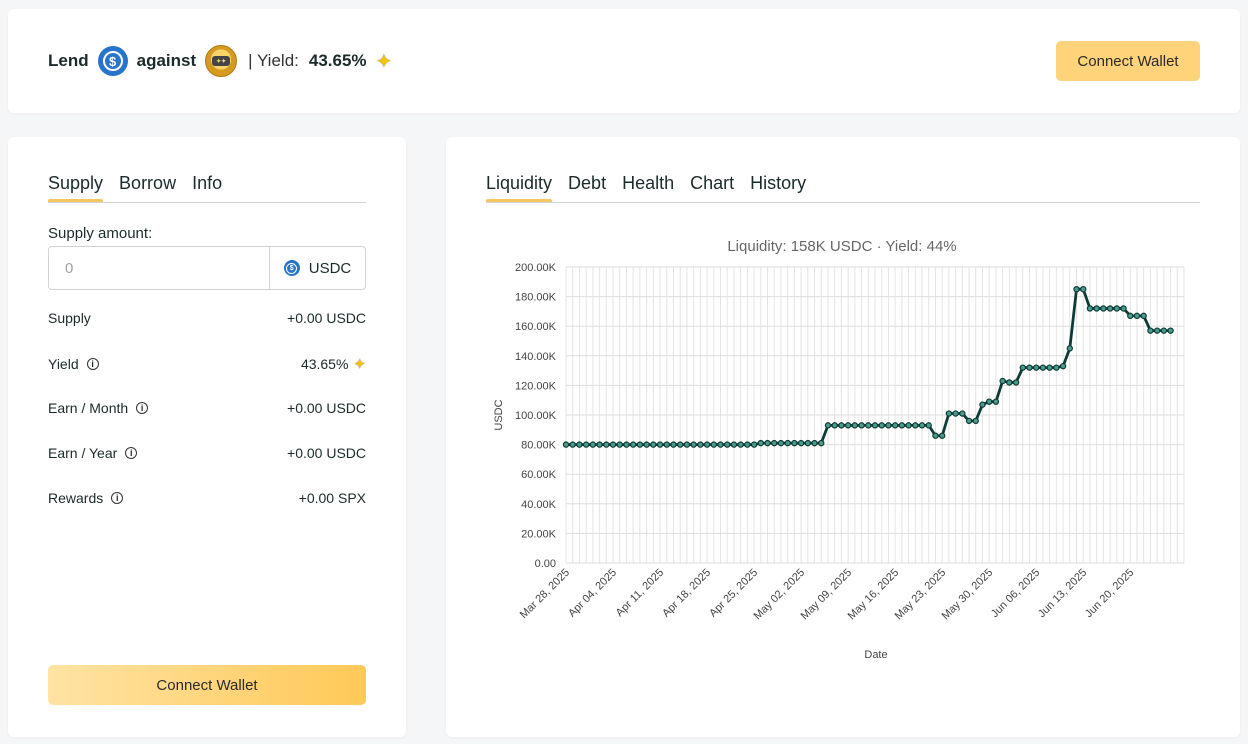 Image resolution: width=1248 pixels, height=744 pixels. What do you see at coordinates (159, 268) in the screenshot?
I see `supply-amount-input` at bounding box center [159, 268].